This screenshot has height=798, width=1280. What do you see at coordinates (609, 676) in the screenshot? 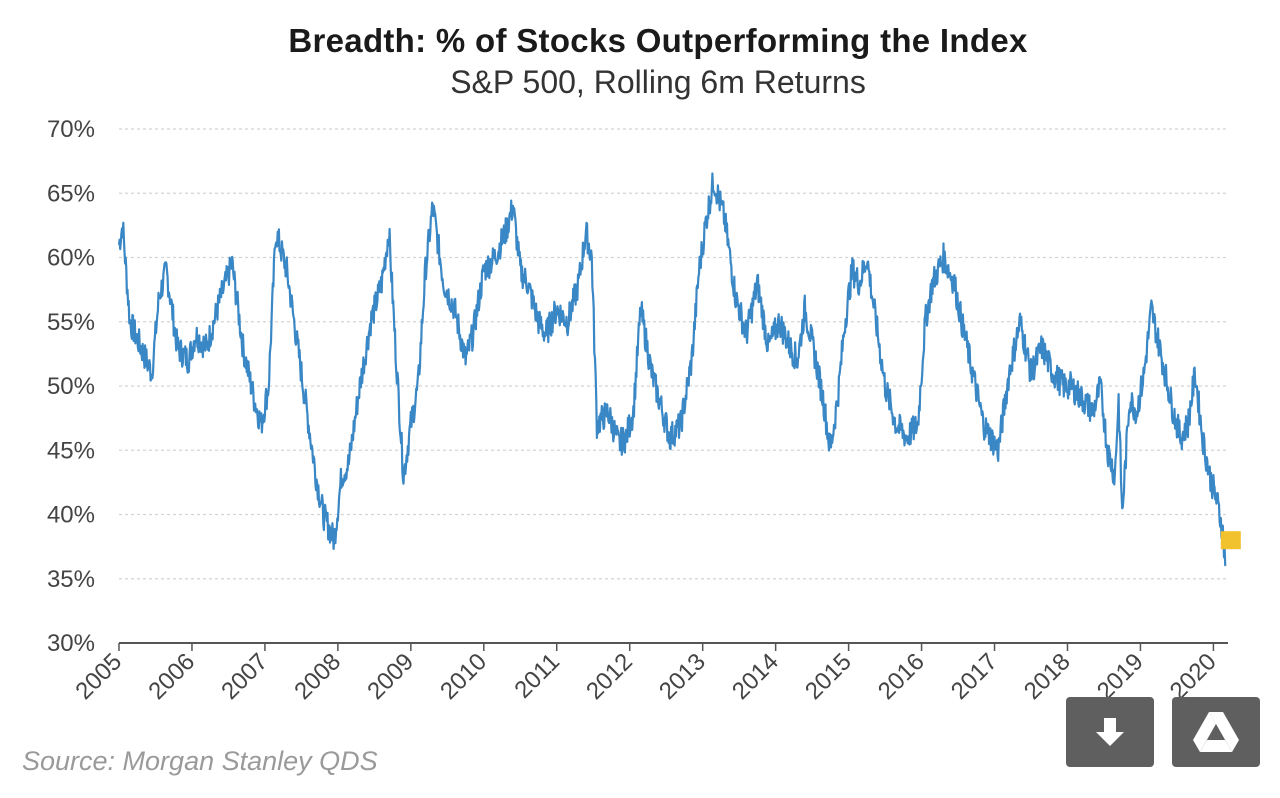
I see `x-tick-label: 2012` at bounding box center [609, 676].